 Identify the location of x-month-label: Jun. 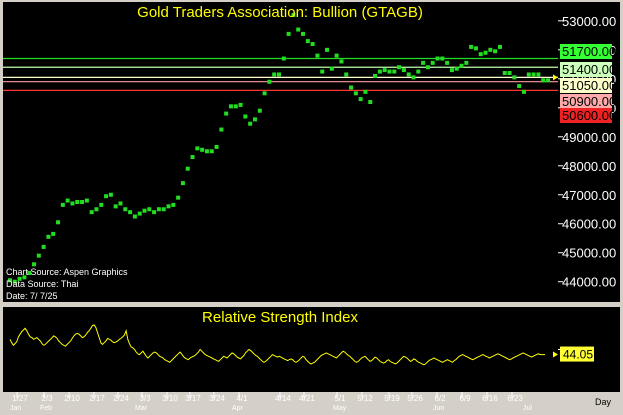
(438, 408).